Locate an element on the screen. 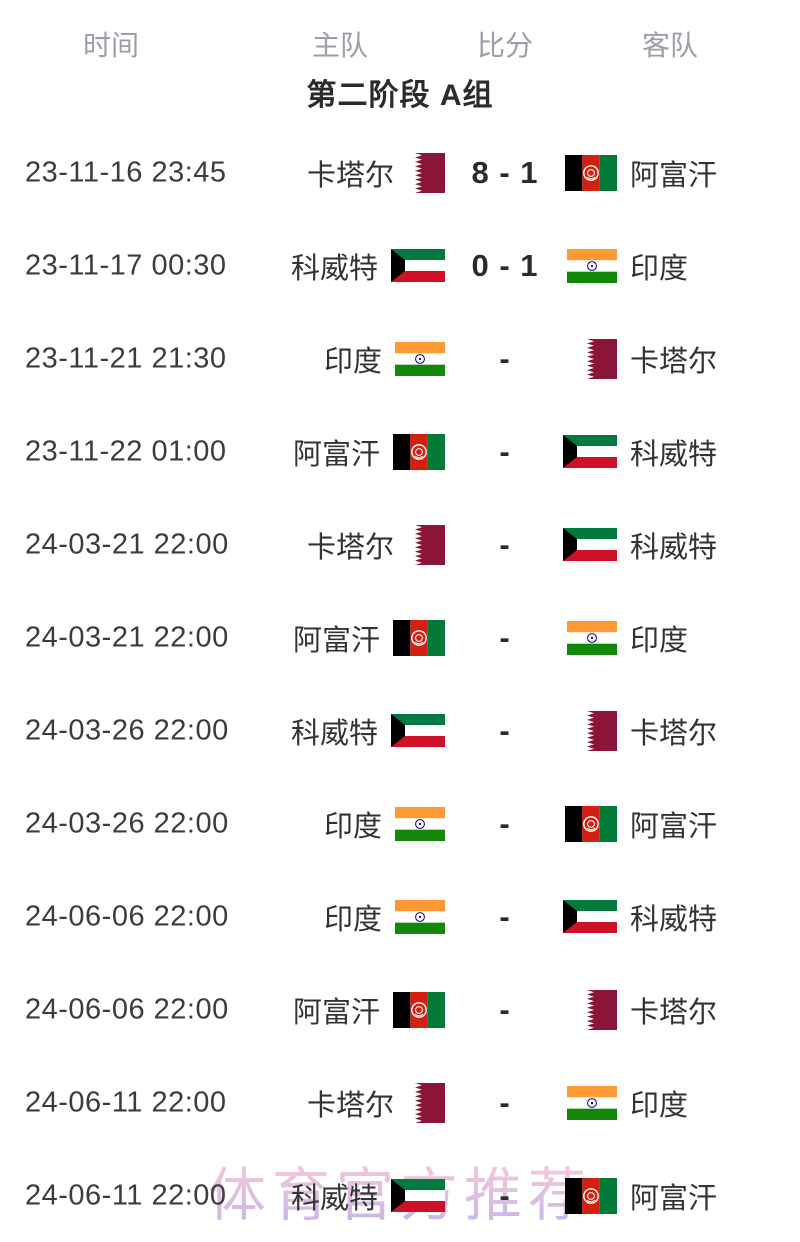  column-header-score: 比分 is located at coordinates (505, 45).